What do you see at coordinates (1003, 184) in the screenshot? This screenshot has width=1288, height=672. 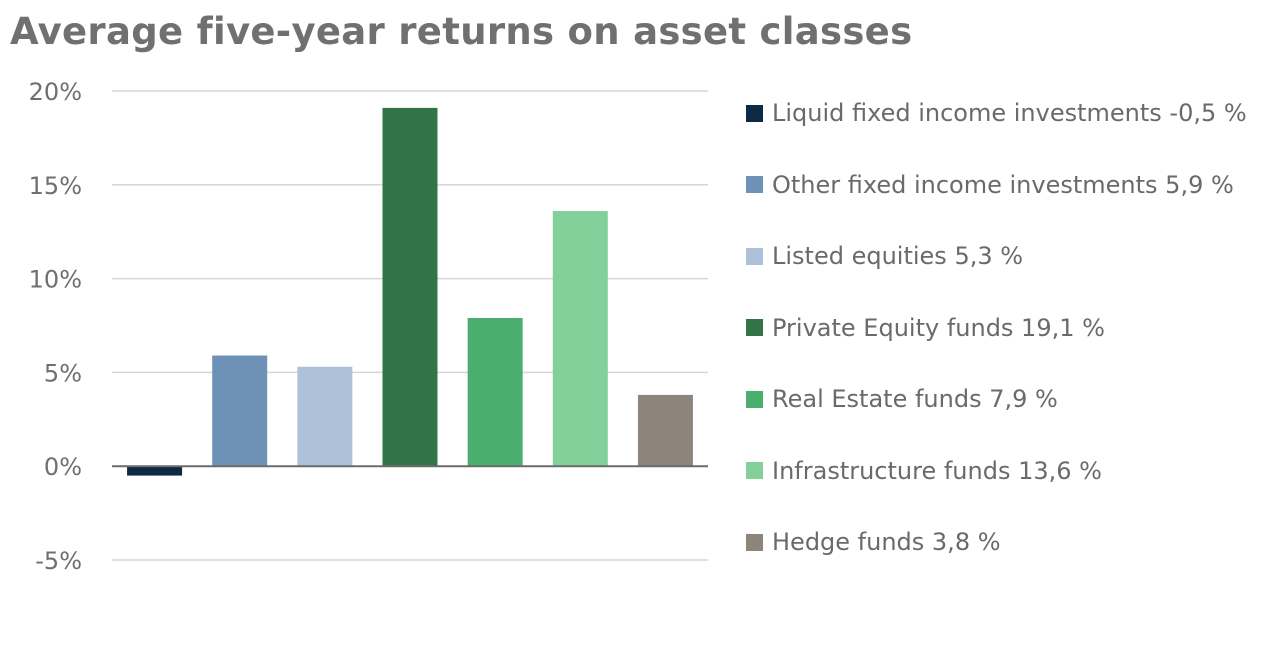 I see `legend-label: Other fixed income investments 5,9 %` at bounding box center [1003, 184].